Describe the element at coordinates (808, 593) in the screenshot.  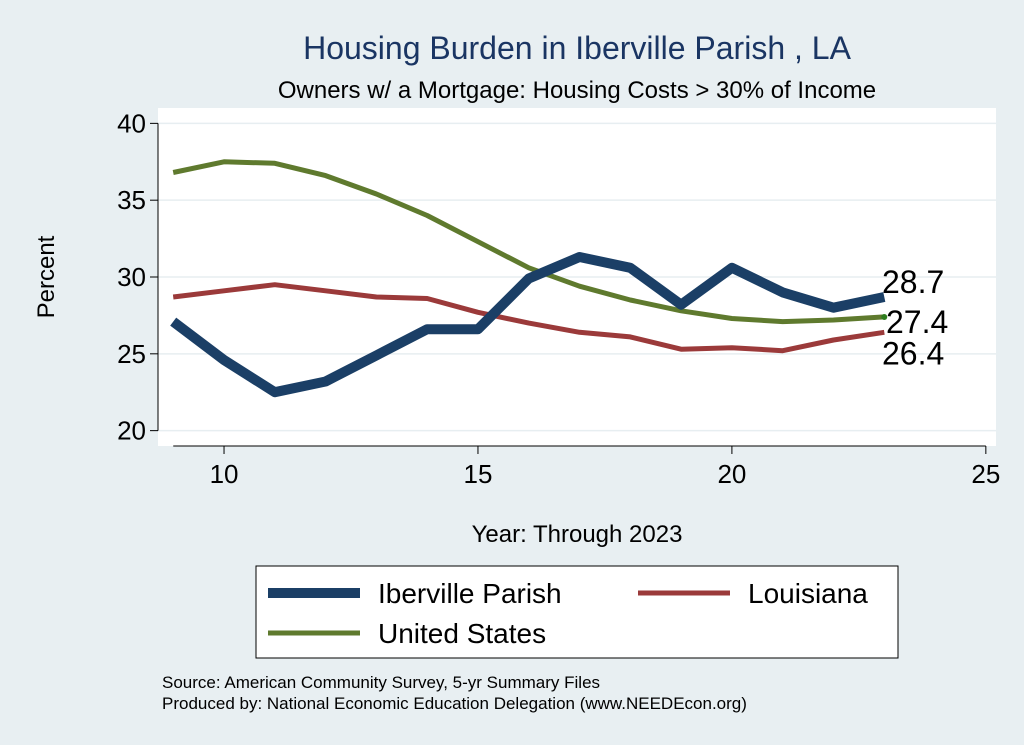
I see `legend-label: Louisiana` at that location.